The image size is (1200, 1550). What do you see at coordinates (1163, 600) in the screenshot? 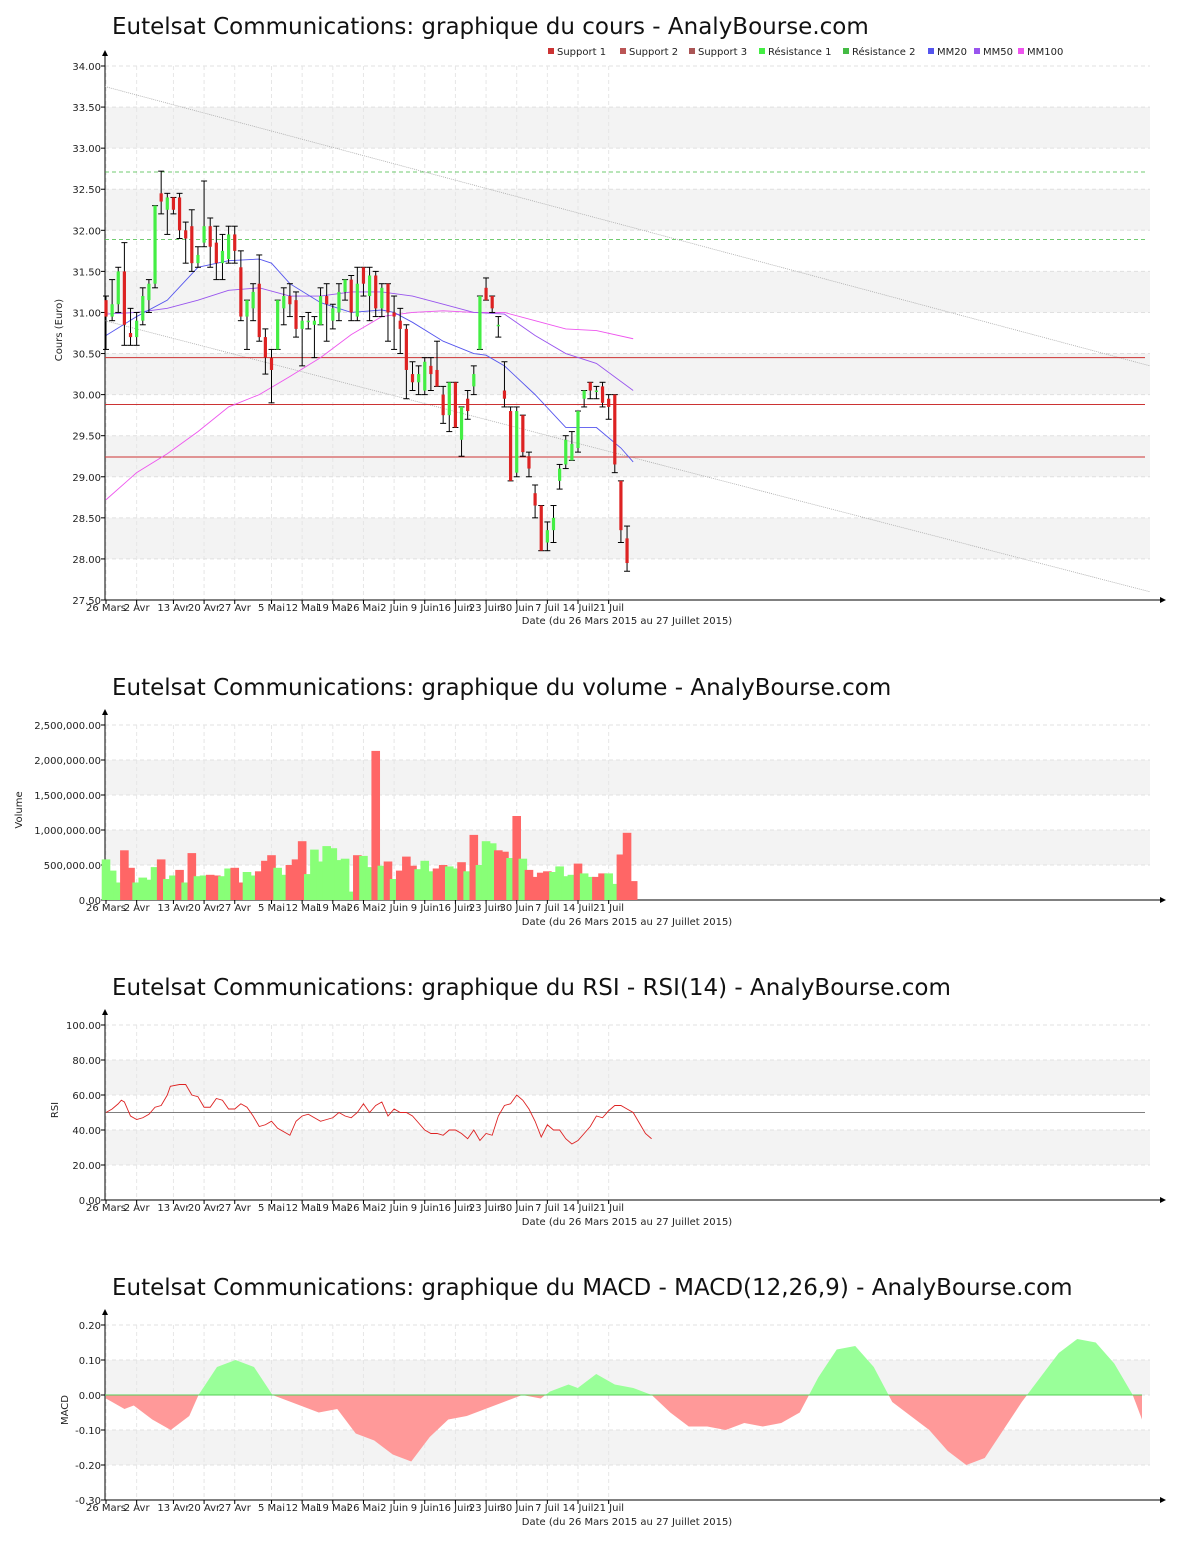
I see `price-x-arrow` at bounding box center [1163, 600].